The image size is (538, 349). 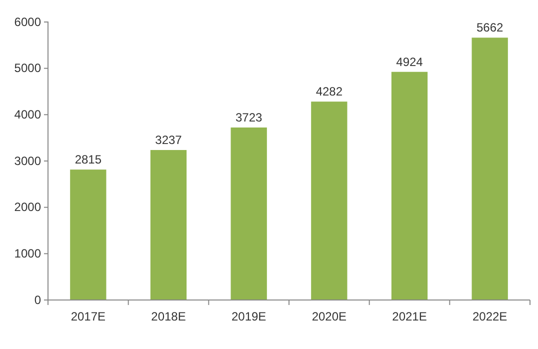 I want to click on y-tick-label: 3000, so click(x=28, y=161).